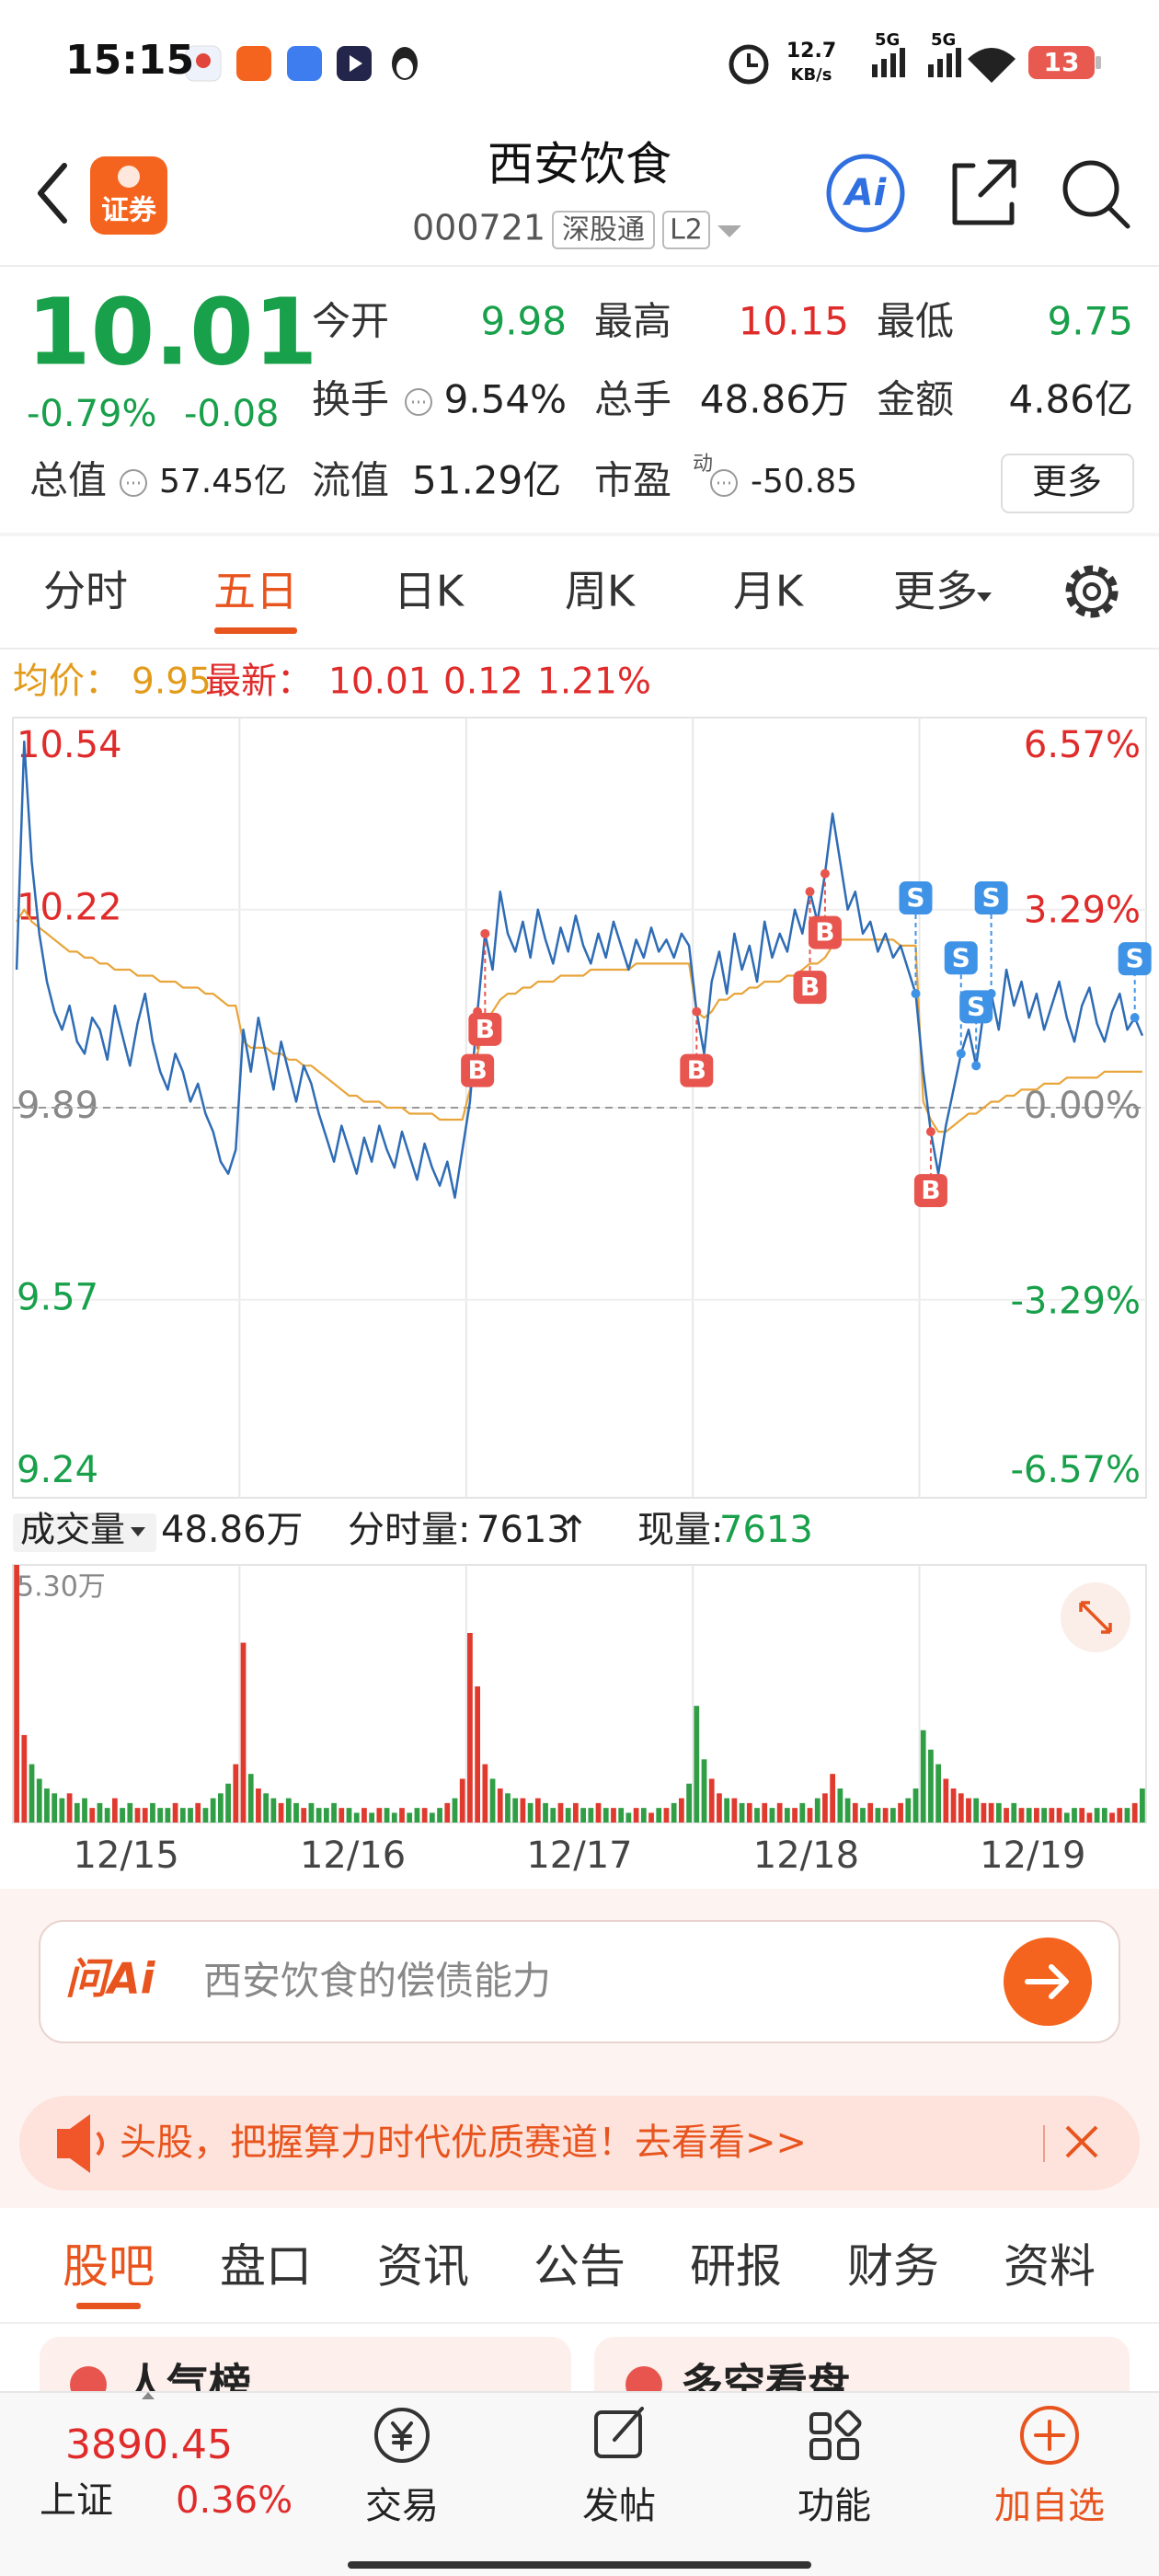 This screenshot has height=2576, width=1159. I want to click on banner, so click(579, 2143).